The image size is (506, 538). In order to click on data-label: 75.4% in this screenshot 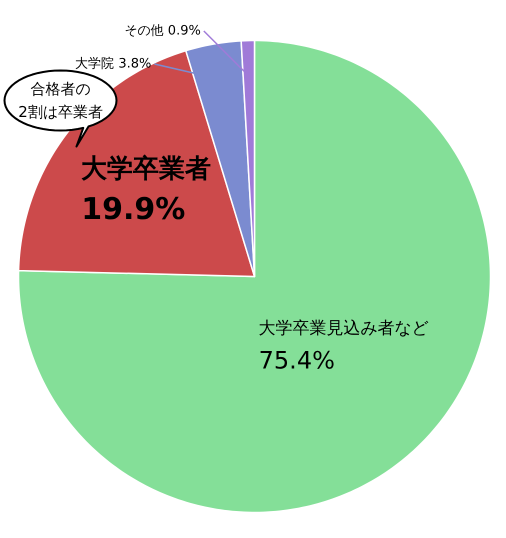, I will do `click(296, 360)`.